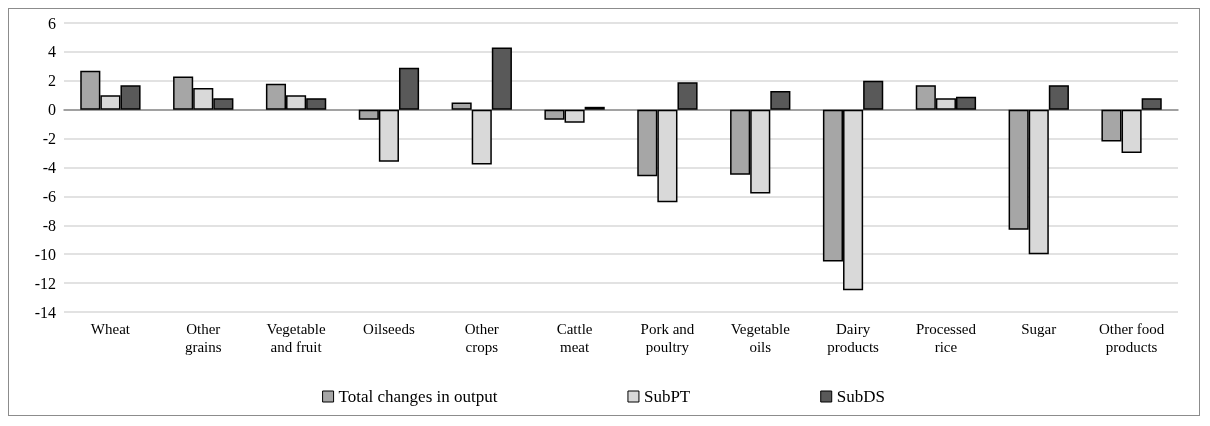 Image resolution: width=1210 pixels, height=426 pixels. What do you see at coordinates (860, 396) in the screenshot?
I see `legend-label: SubDS` at bounding box center [860, 396].